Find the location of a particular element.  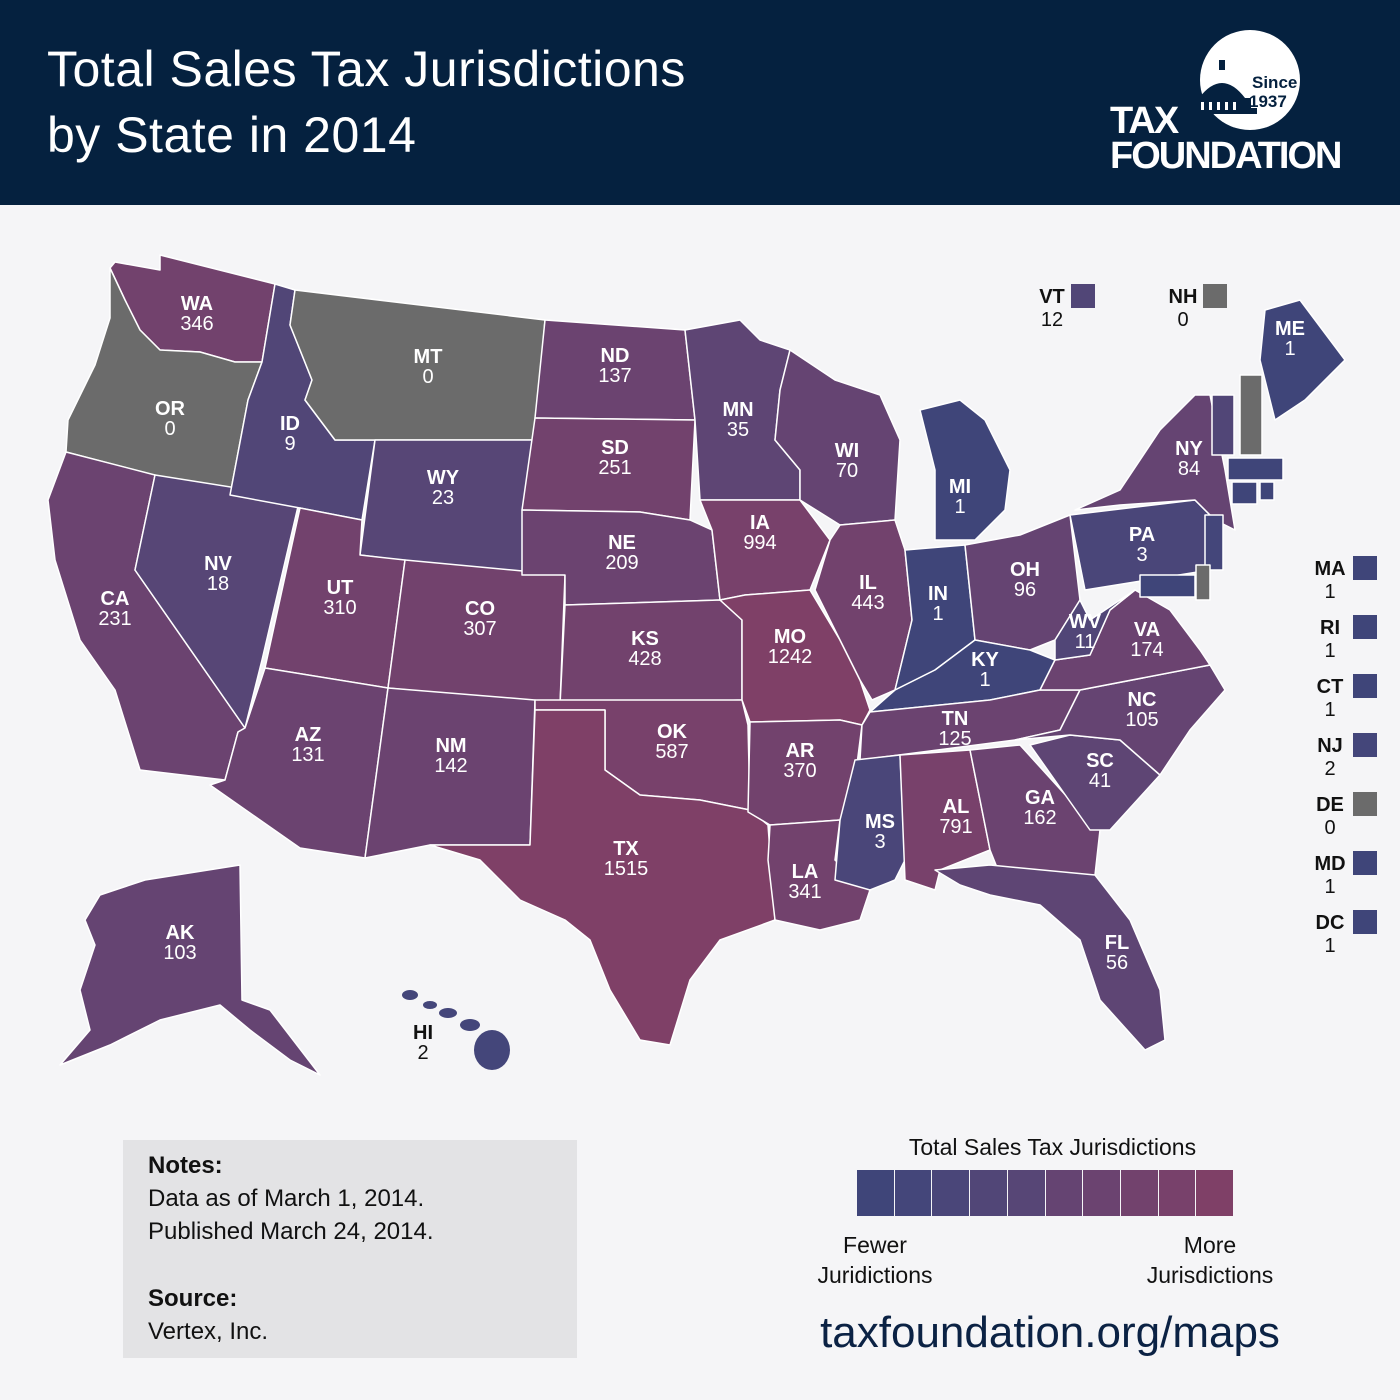

state-md is located at coordinates (1167, 586).